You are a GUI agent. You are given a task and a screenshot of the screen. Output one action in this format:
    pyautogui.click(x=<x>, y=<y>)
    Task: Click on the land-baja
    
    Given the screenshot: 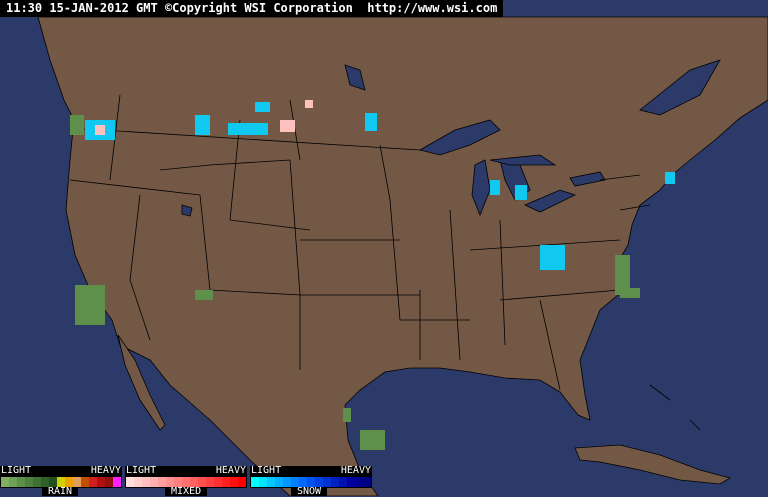 What is the action you would take?
    pyautogui.click(x=141, y=382)
    